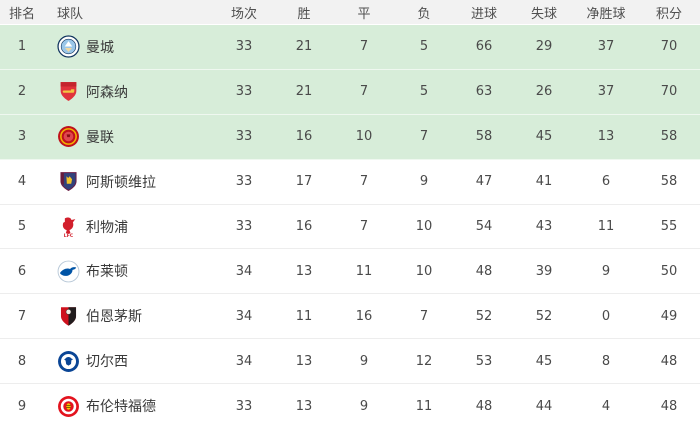 The width and height of the screenshot is (700, 428). What do you see at coordinates (544, 182) in the screenshot?
I see `goals-against-cell: 41` at bounding box center [544, 182].